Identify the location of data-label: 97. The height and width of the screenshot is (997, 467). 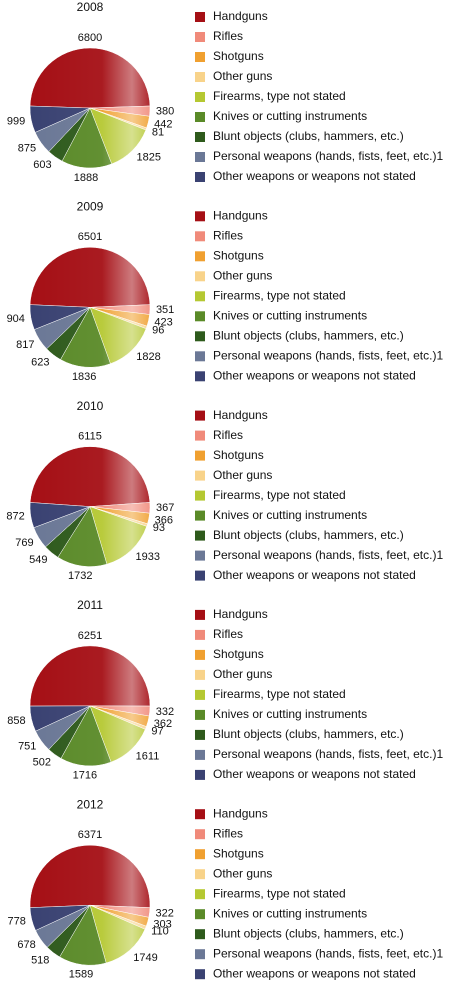
(157, 732).